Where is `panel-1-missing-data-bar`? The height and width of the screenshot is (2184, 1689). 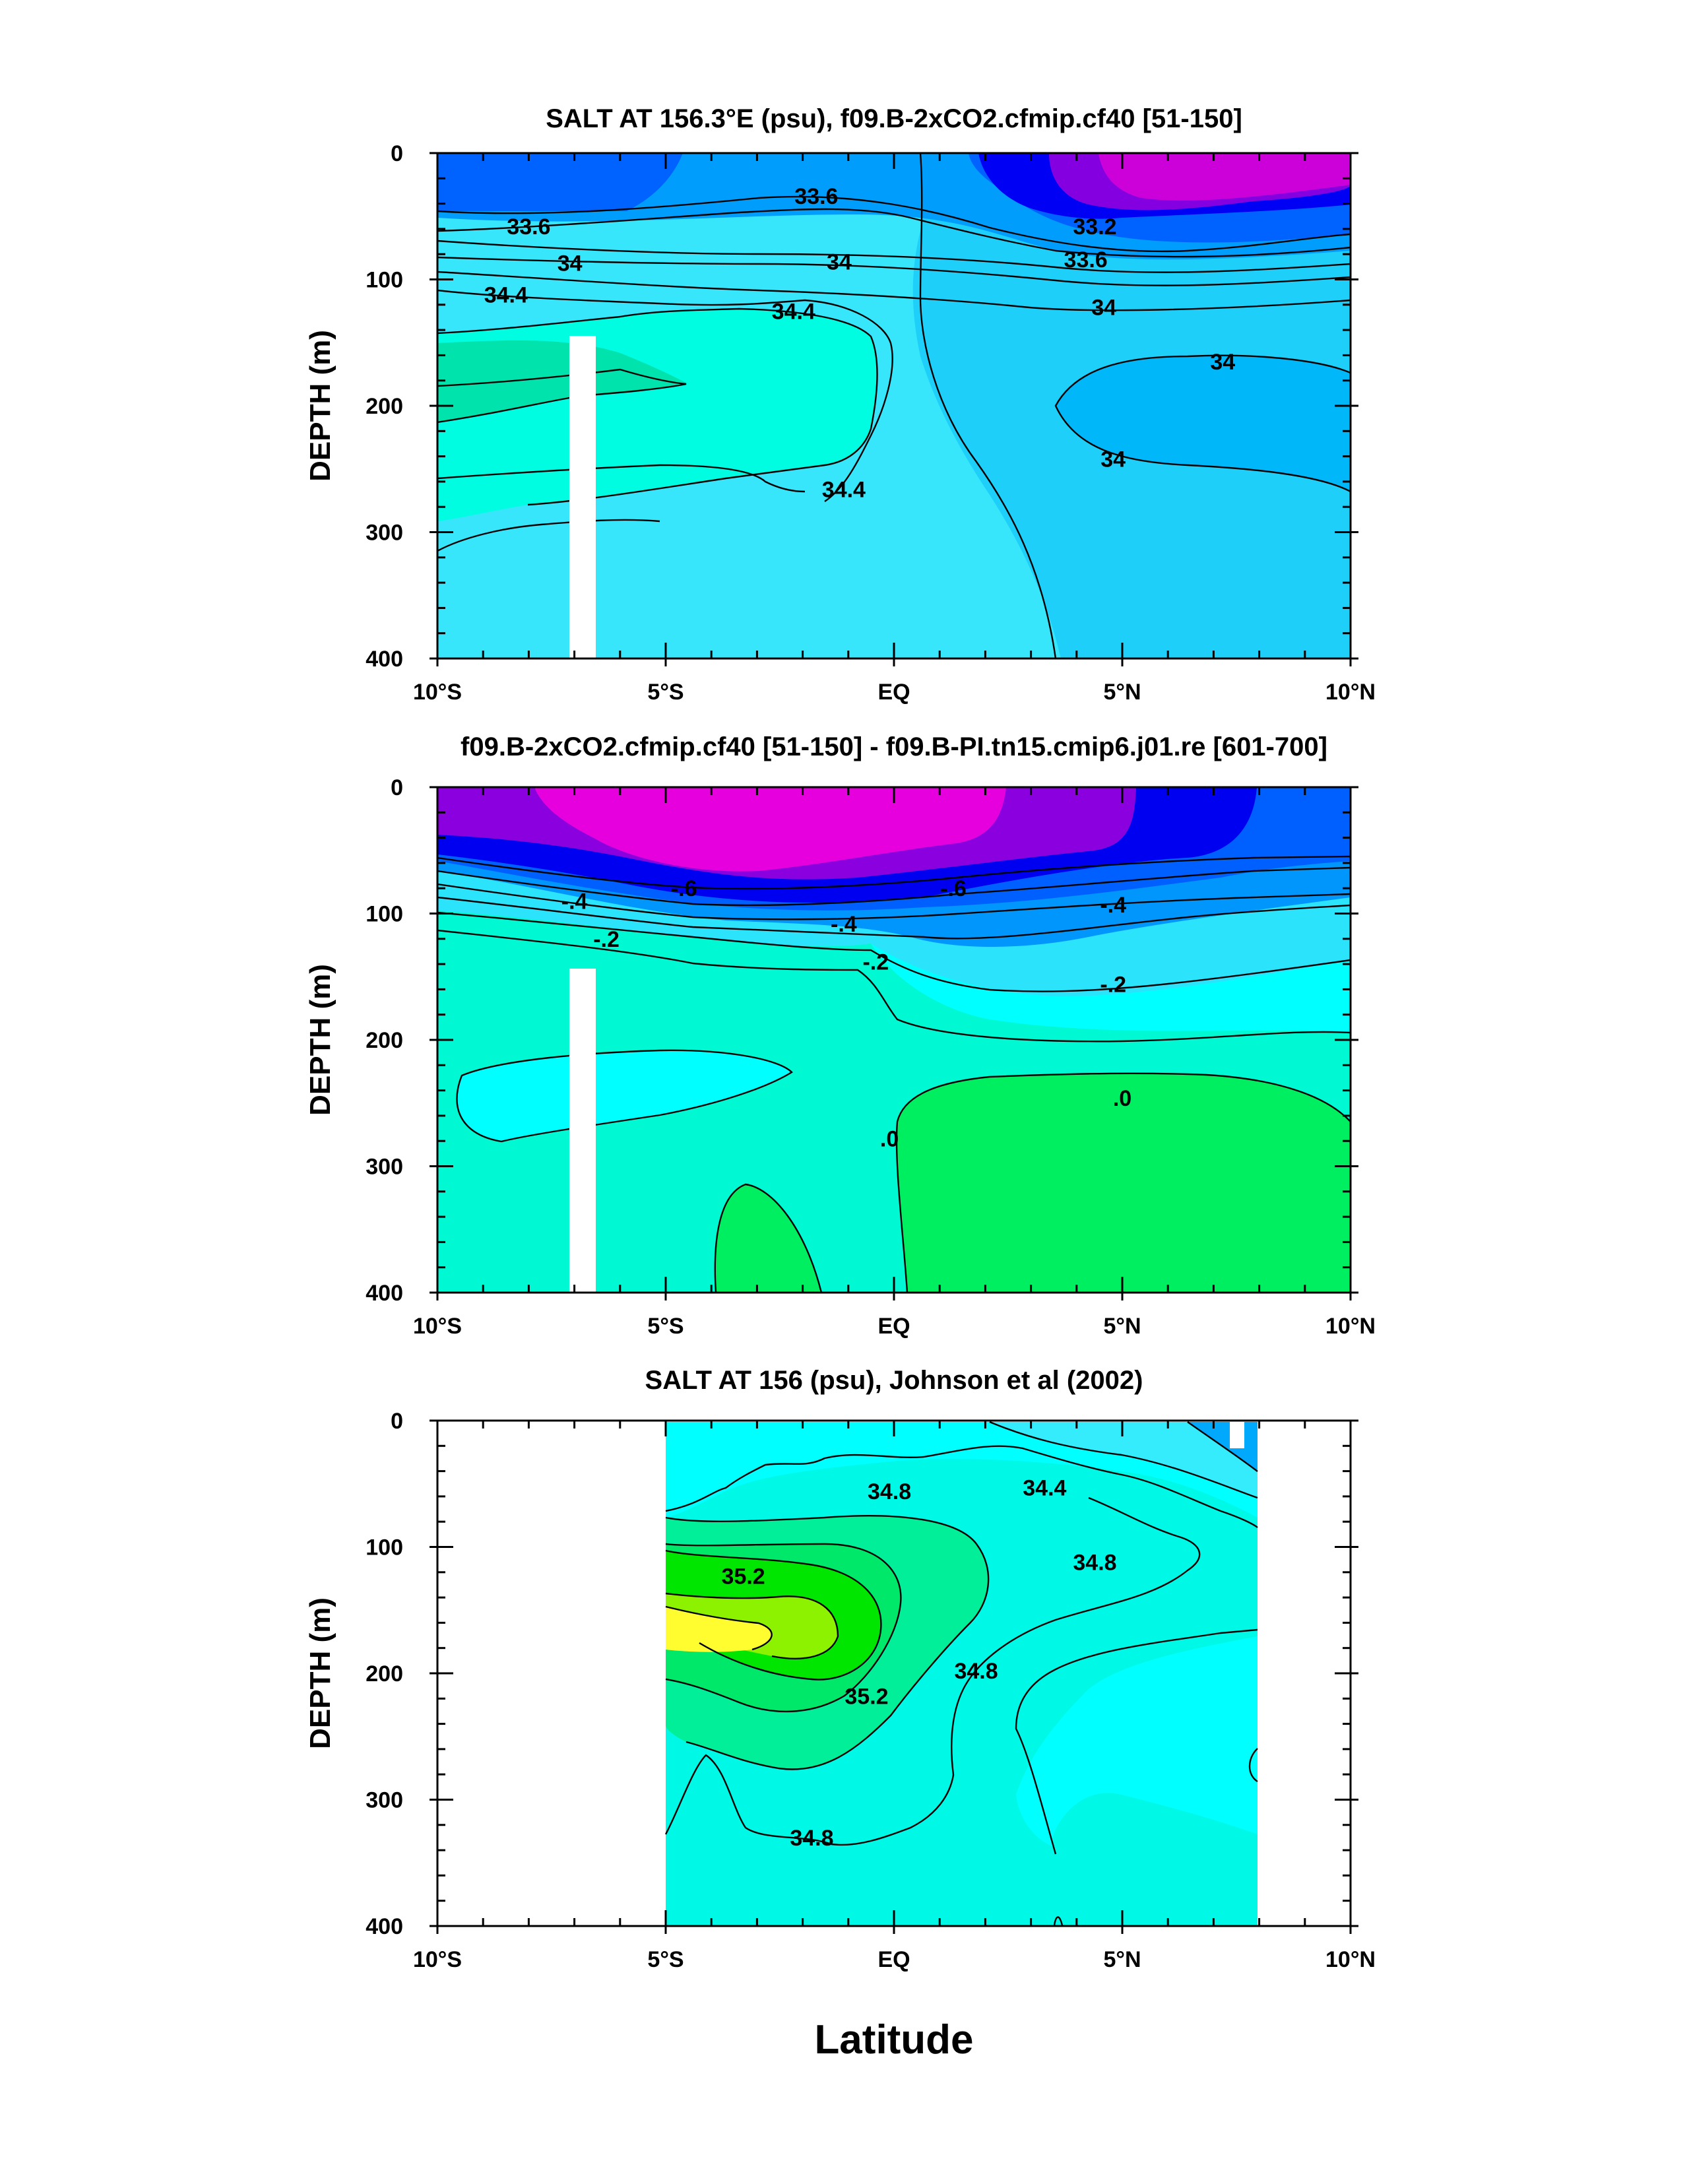
panel-1-missing-data-bar is located at coordinates (582, 497).